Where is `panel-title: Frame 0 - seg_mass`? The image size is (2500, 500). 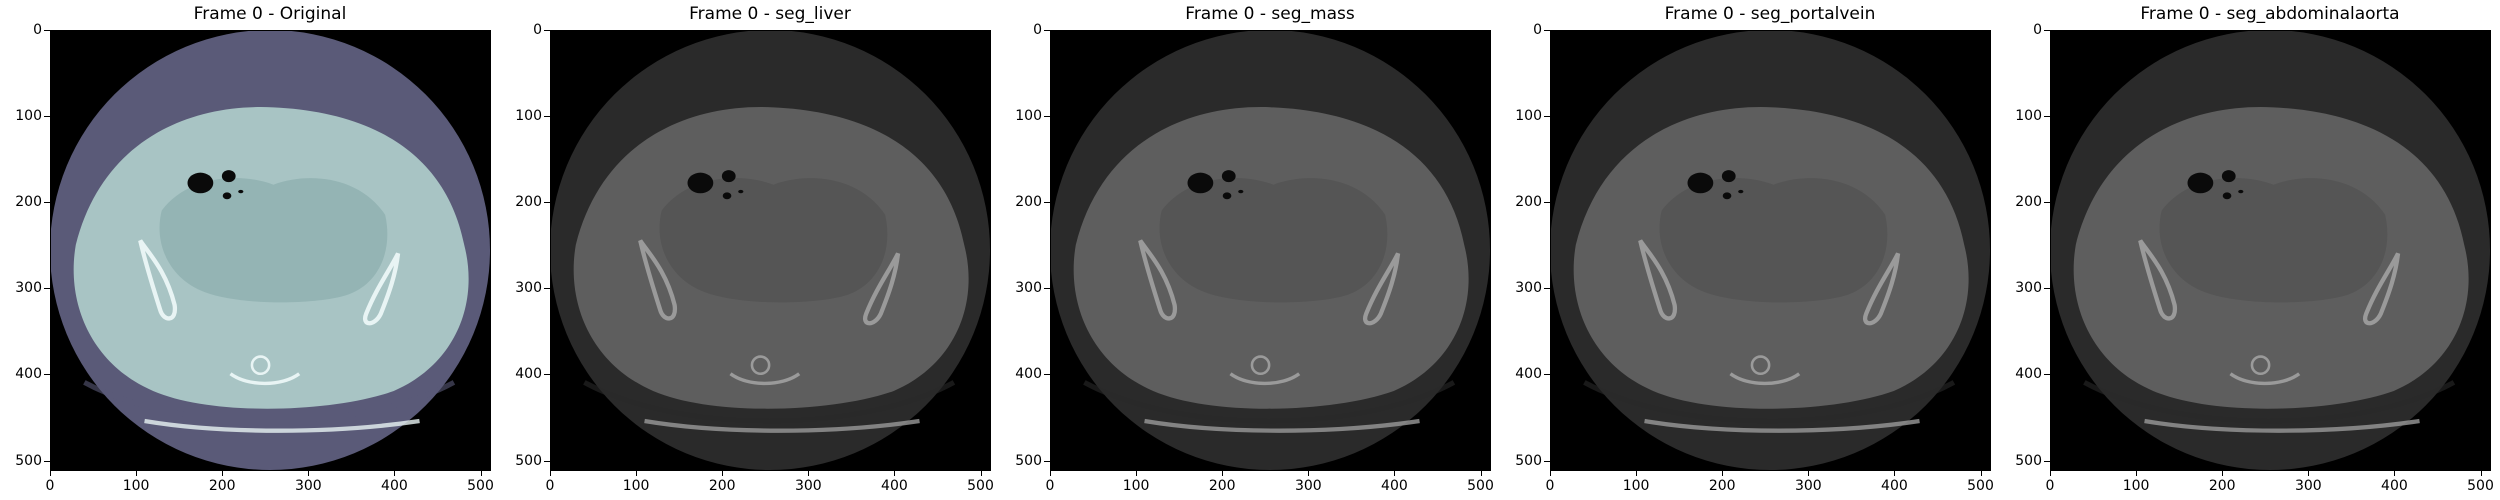 panel-title: Frame 0 - seg_mass is located at coordinates (1270, 14).